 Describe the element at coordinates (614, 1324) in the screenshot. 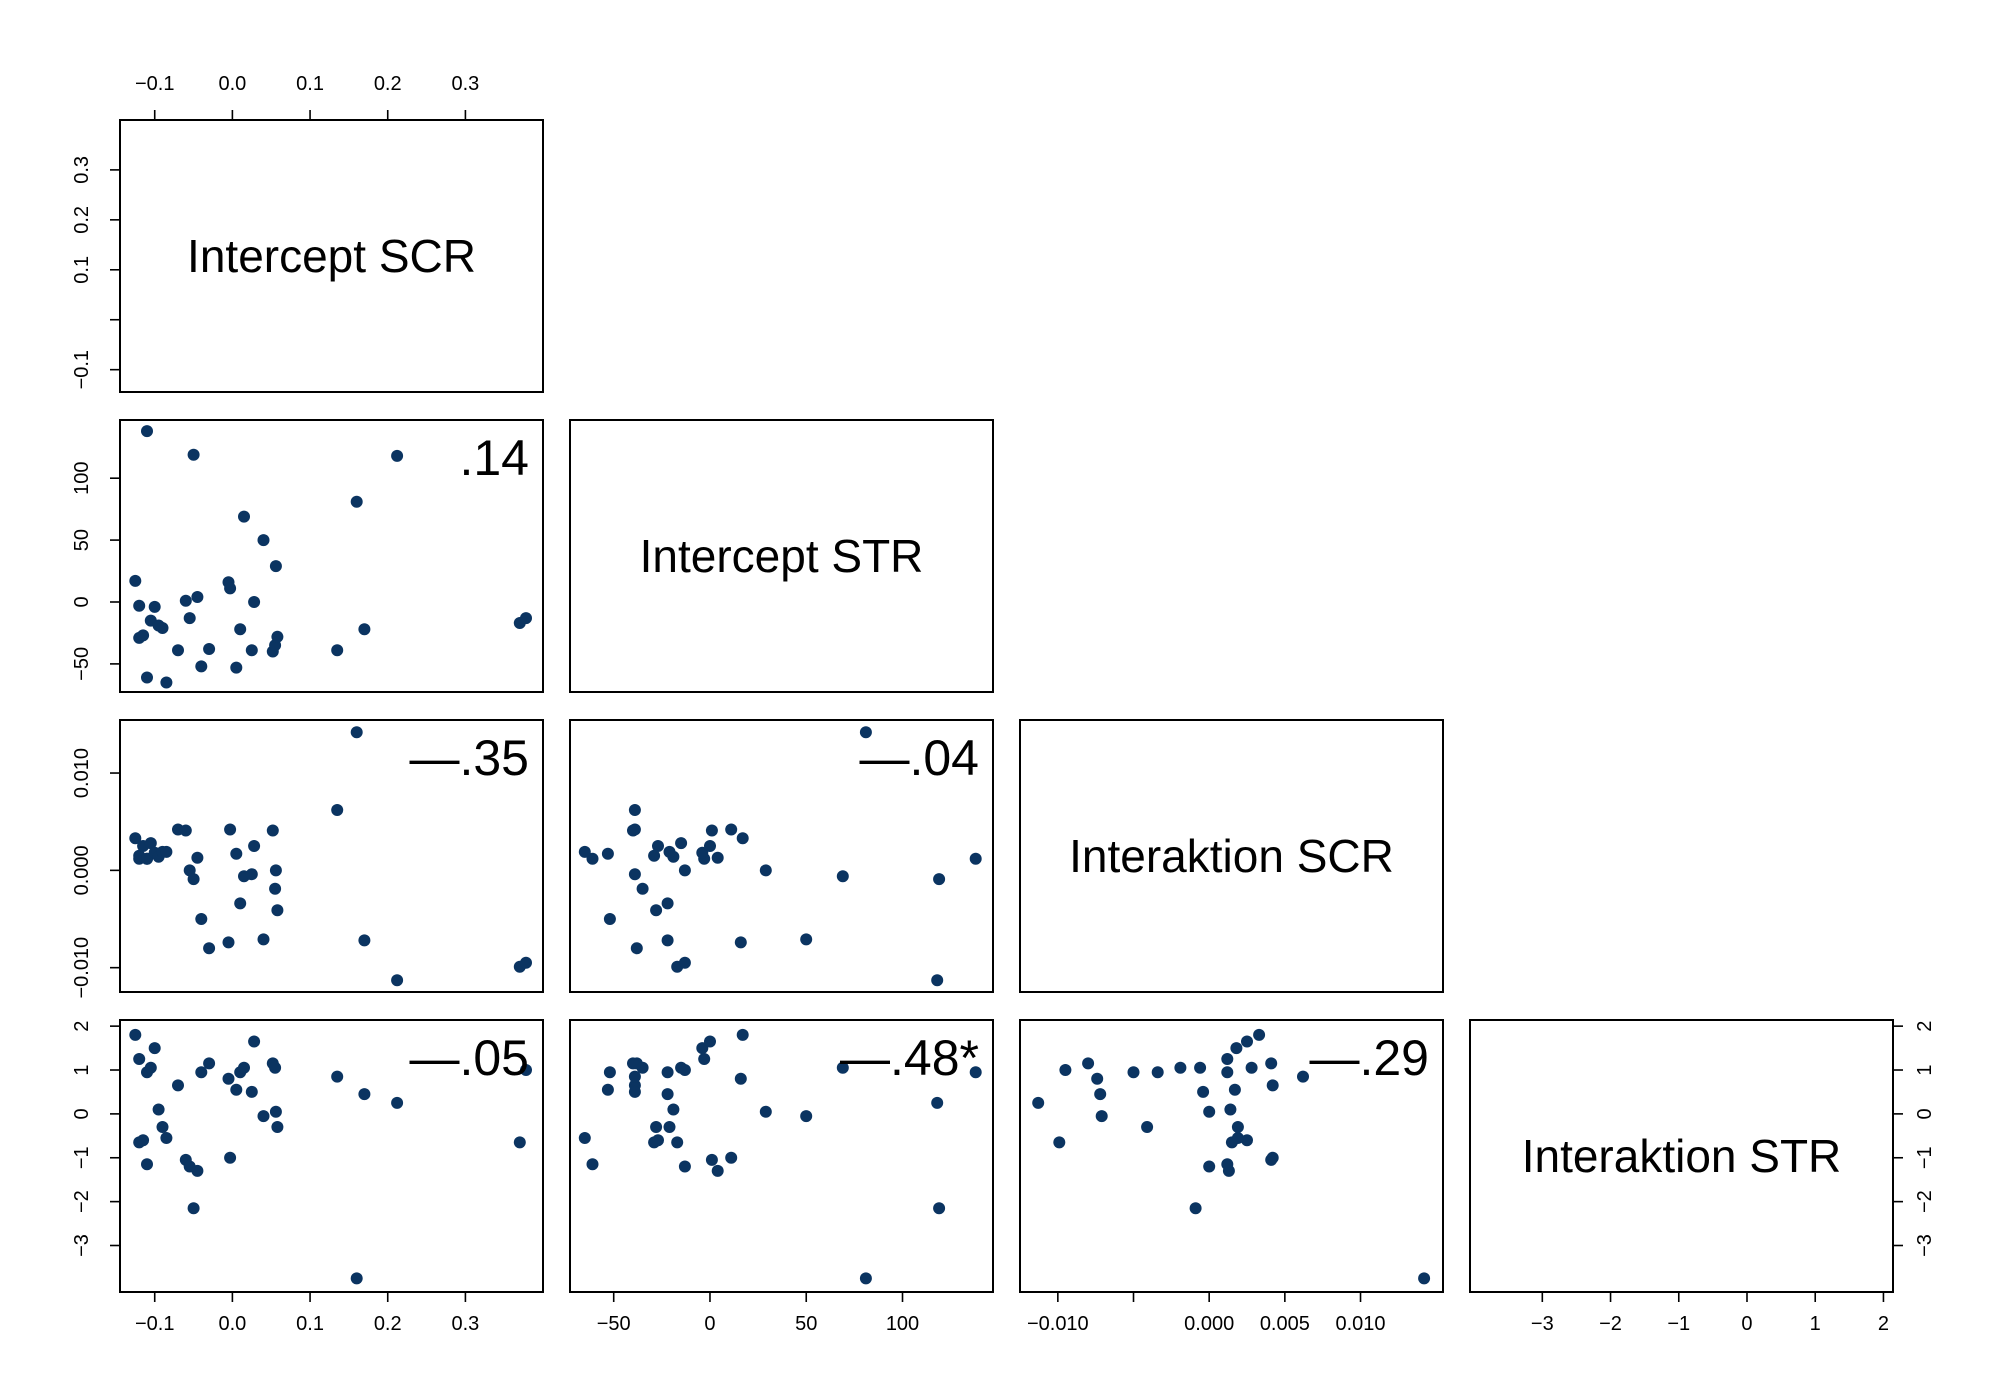

I see `bottom-axis-tick-label: −50` at that location.